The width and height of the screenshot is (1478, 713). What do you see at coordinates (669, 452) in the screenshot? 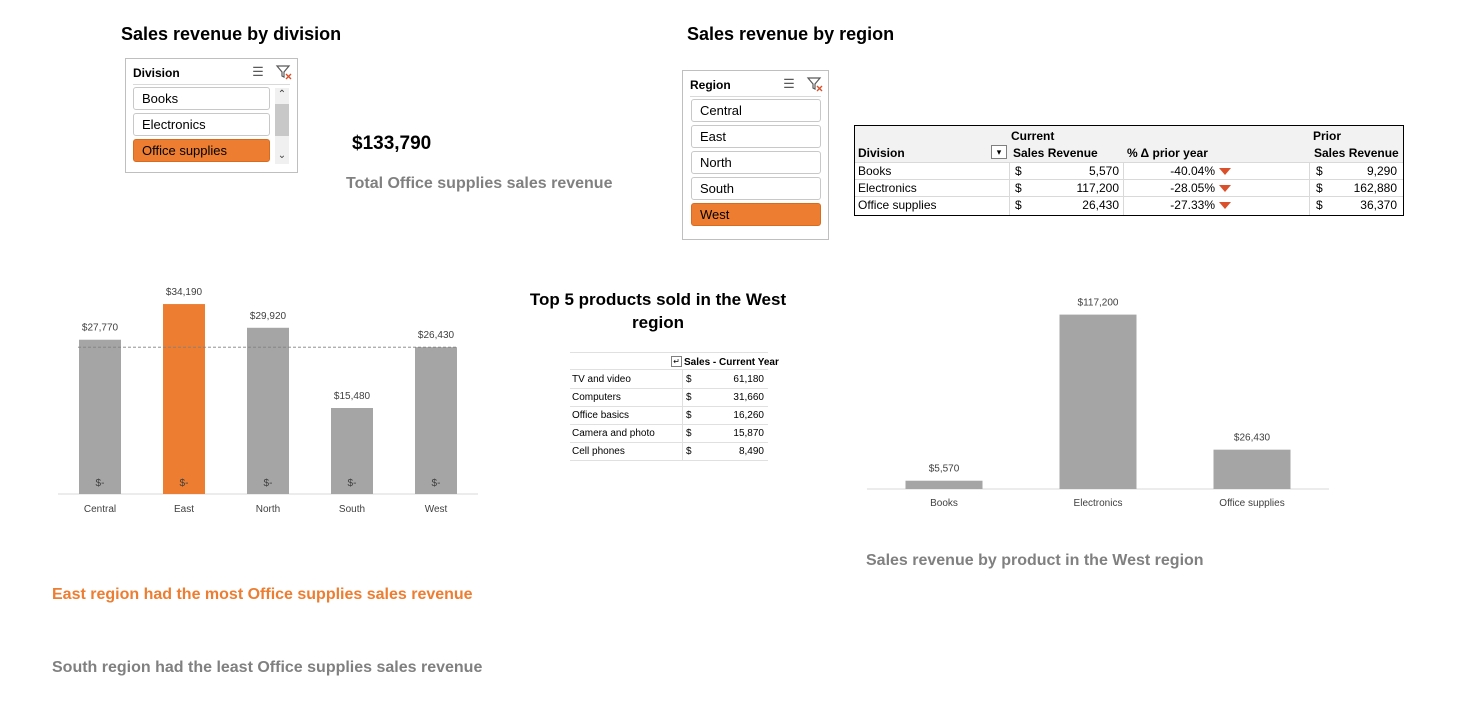
I see `table-row: Cell phones $ 8,490` at bounding box center [669, 452].